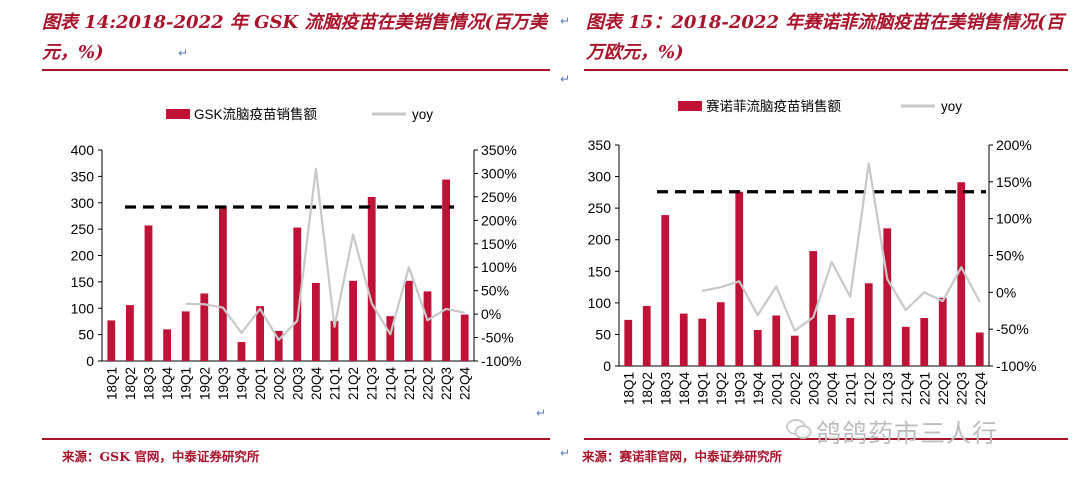  Describe the element at coordinates (499, 173) in the screenshot. I see `right-tick-label: 300%` at that location.